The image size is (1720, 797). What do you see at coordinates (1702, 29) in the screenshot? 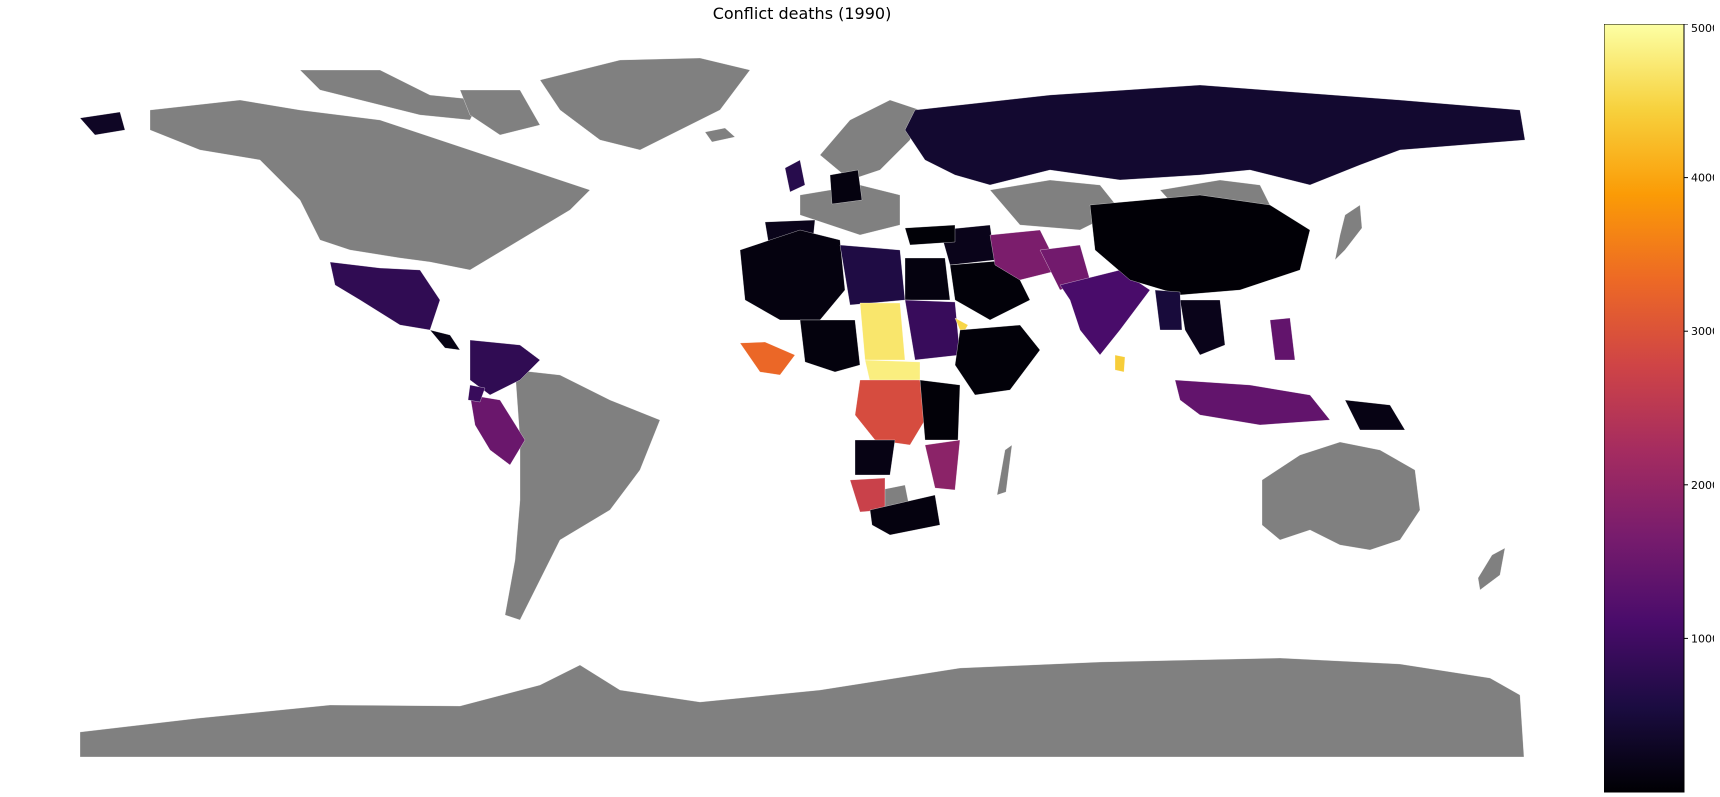
I see `colorbar-tick-label: 5000` at bounding box center [1702, 29].